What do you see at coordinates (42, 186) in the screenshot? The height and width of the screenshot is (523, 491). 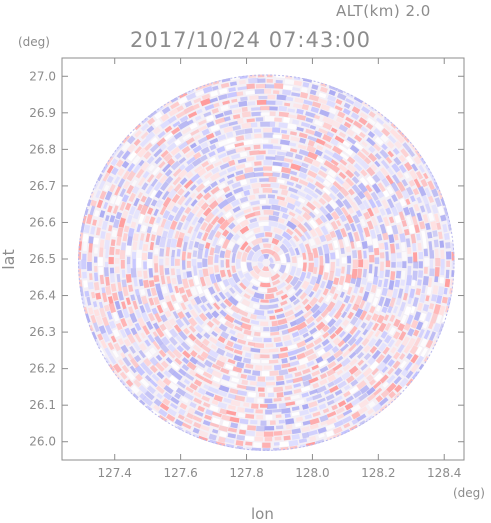 I see `y-tick-label: 26.7` at bounding box center [42, 186].